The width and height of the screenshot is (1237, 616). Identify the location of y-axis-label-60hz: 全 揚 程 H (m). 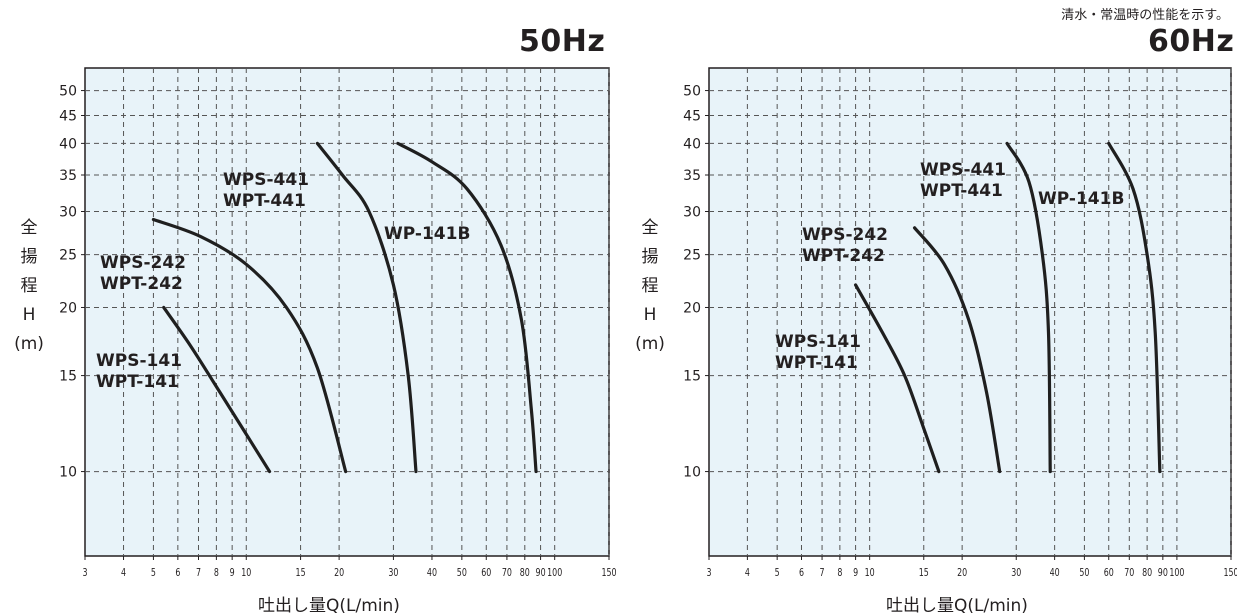
(650, 286).